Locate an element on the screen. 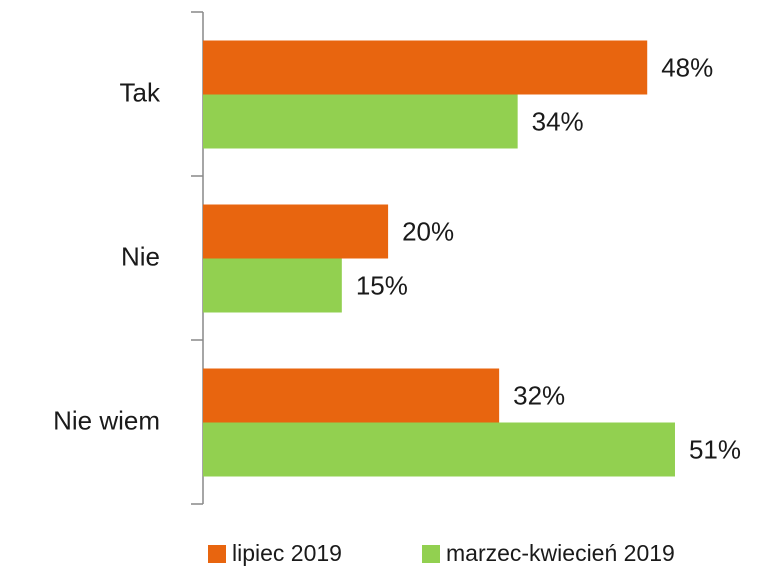 This screenshot has width=762, height=579. data-label: 15% is located at coordinates (382, 285).